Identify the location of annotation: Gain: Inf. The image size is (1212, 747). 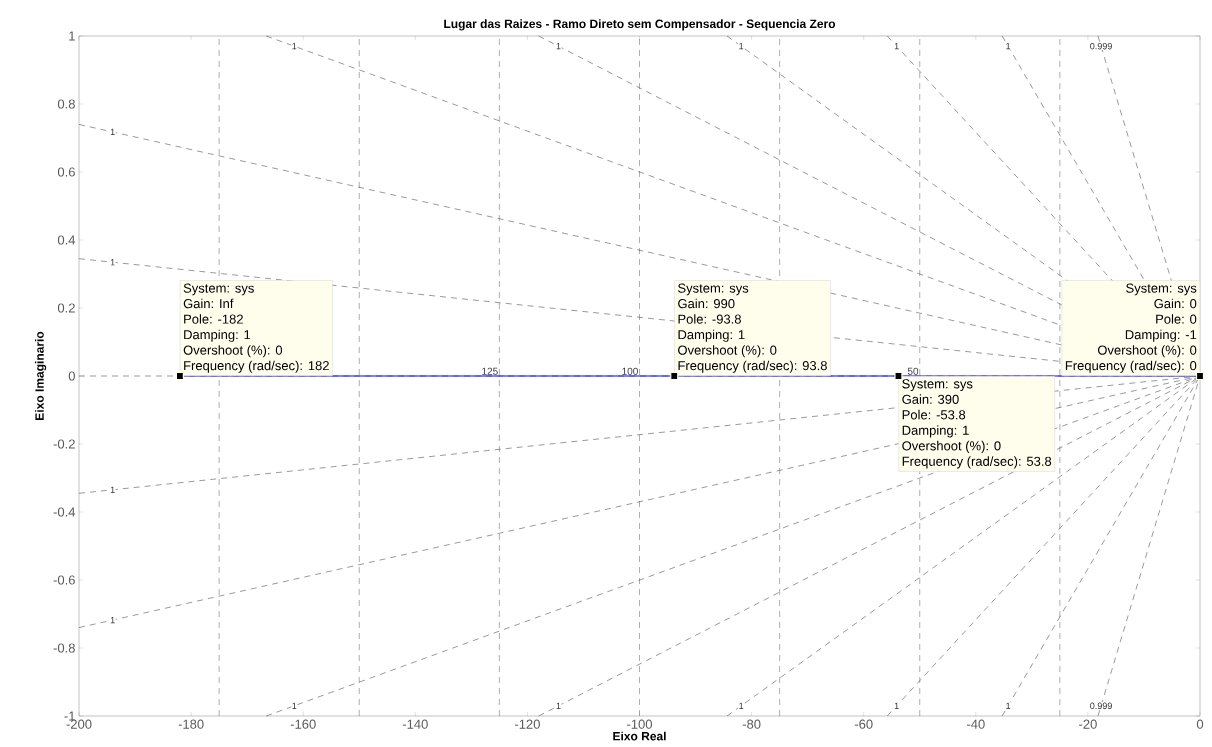
(208, 303).